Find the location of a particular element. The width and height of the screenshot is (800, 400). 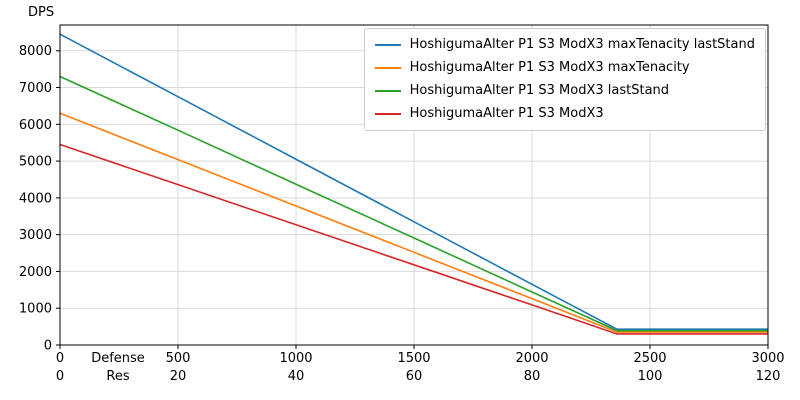

x-tick-label: 40 is located at coordinates (296, 376).